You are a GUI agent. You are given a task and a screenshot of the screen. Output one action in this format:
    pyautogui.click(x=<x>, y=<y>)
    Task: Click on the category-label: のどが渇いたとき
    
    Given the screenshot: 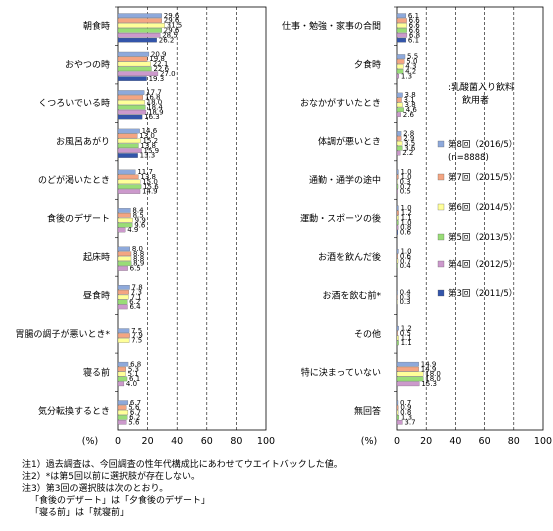 What is the action you would take?
    pyautogui.click(x=74, y=180)
    